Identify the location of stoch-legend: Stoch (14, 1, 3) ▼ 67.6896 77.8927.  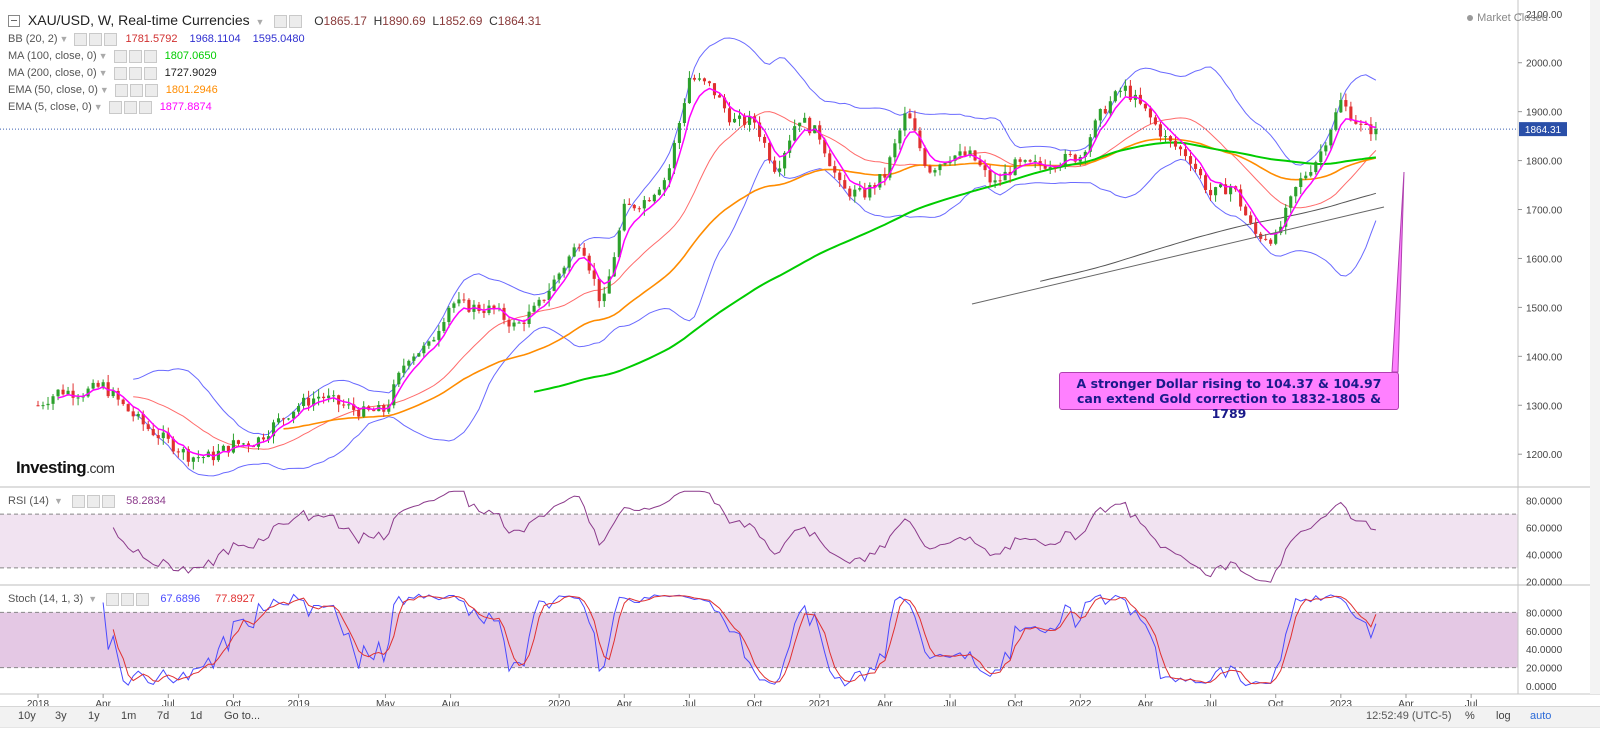
(137, 599).